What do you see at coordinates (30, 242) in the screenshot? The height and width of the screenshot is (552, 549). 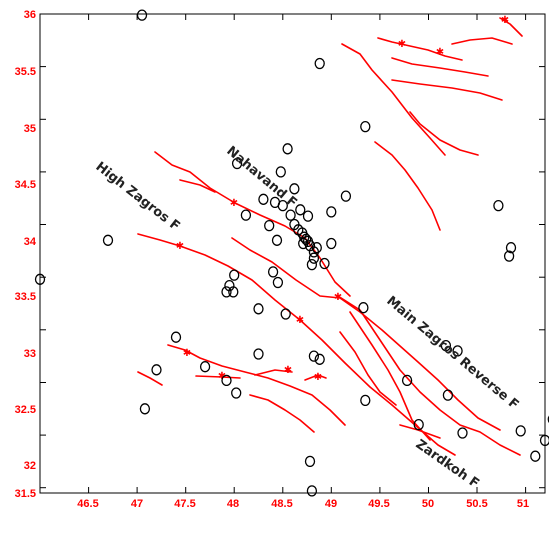 I see `y-tick-label: 34` at bounding box center [30, 242].